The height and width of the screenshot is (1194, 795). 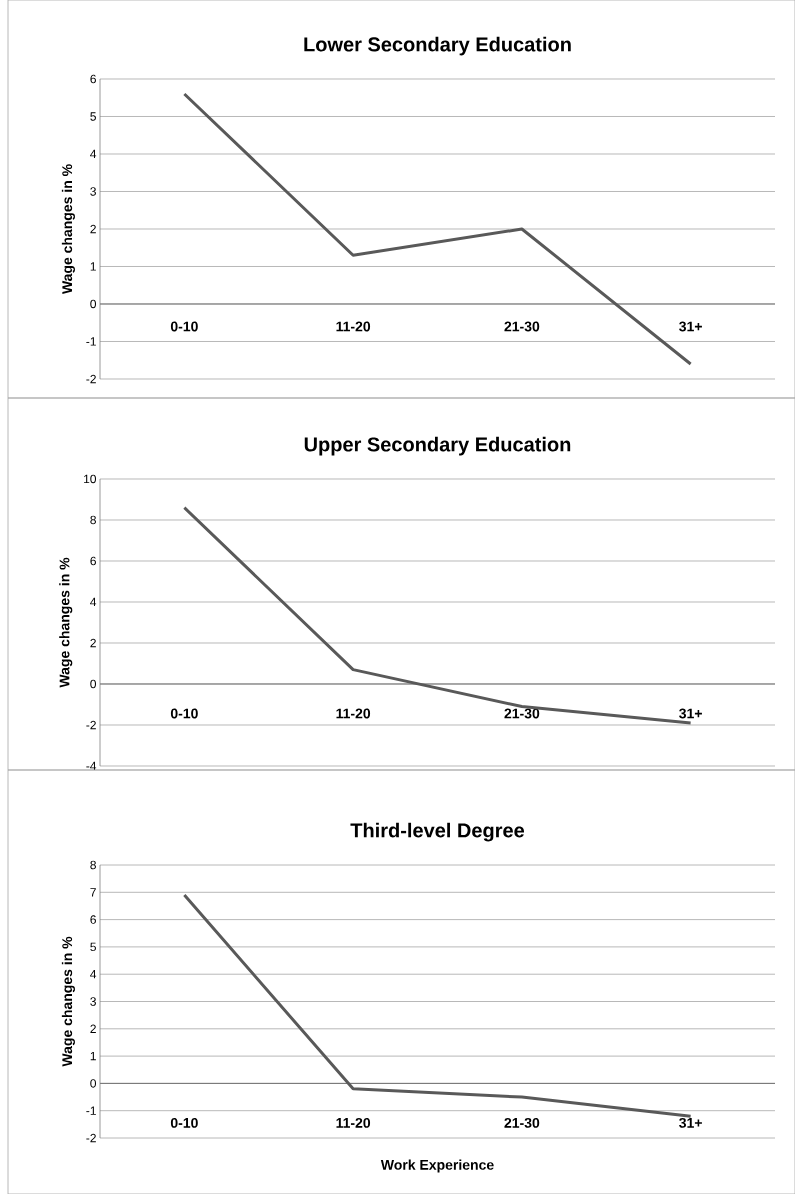 I want to click on y-tick-label: 7, so click(x=93, y=892).